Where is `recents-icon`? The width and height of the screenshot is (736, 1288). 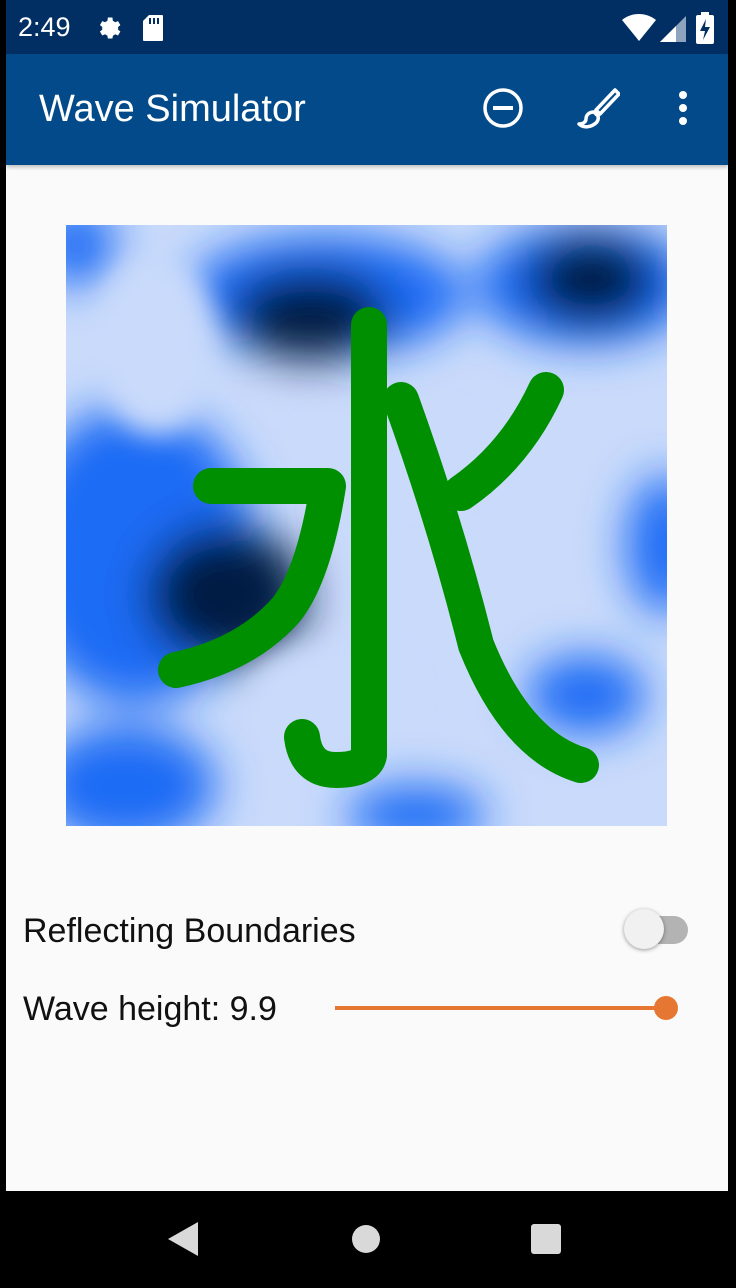
recents-icon is located at coordinates (546, 1241).